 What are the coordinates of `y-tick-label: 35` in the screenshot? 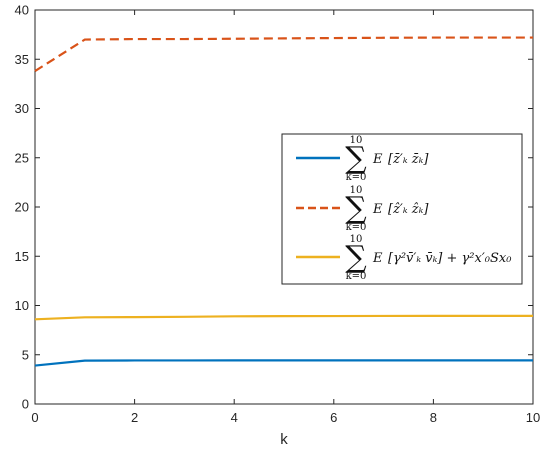 It's located at (22, 59).